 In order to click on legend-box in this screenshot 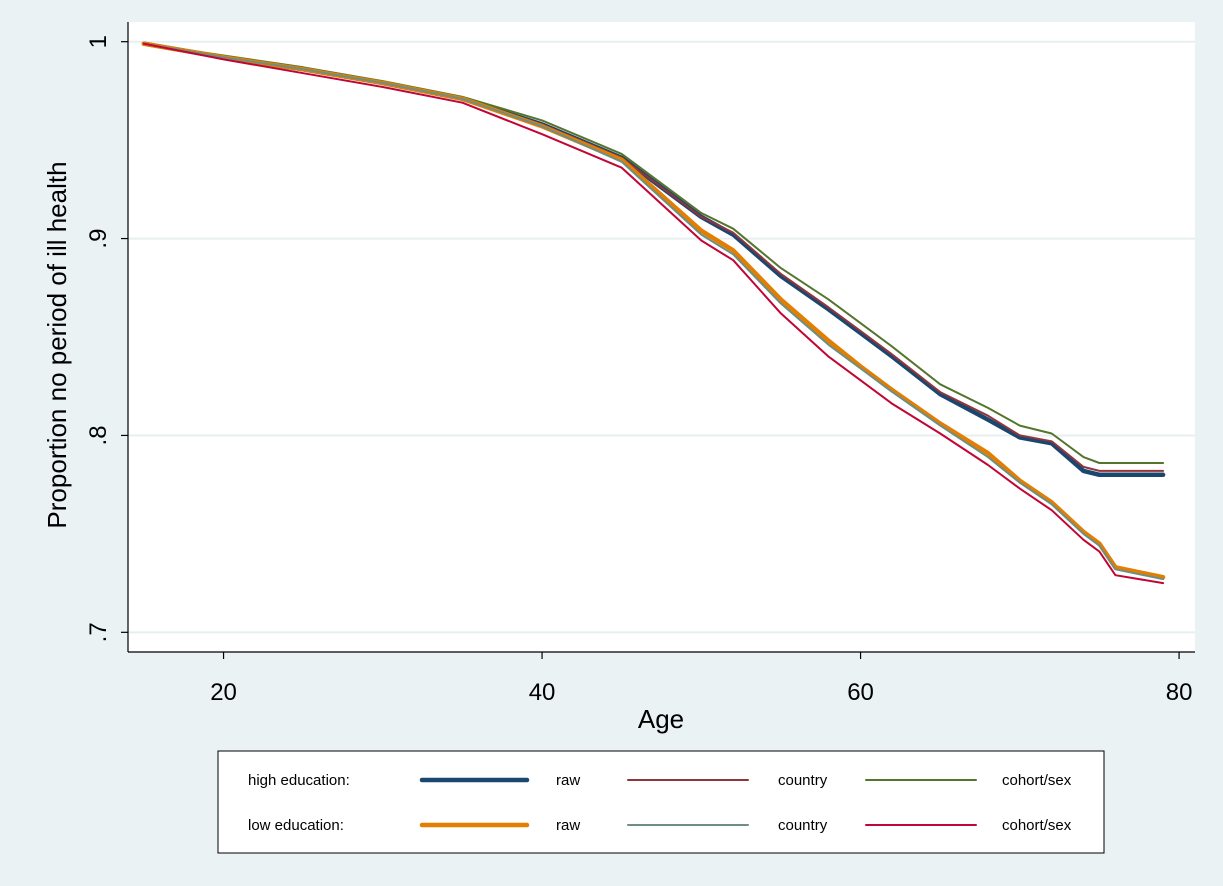, I will do `click(661, 802)`.